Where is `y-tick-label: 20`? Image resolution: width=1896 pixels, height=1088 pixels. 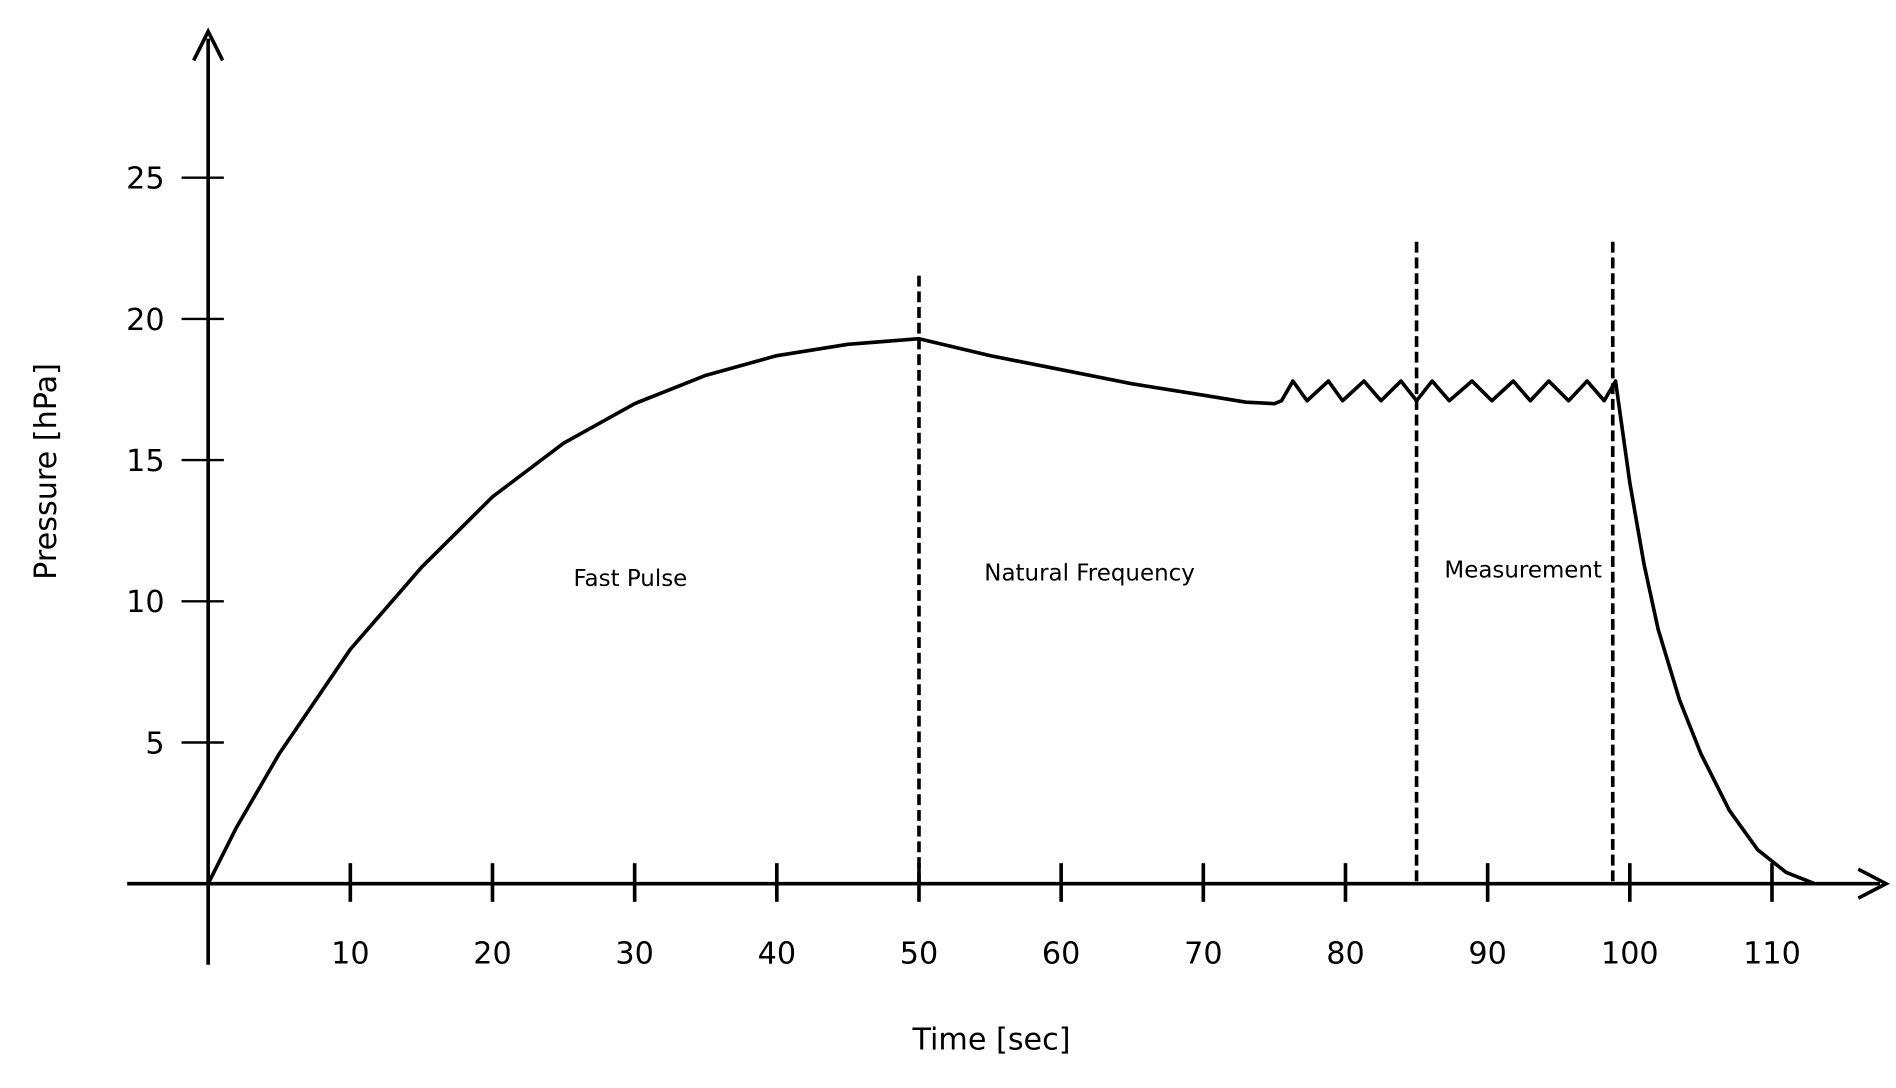
y-tick-label: 20 is located at coordinates (145, 320).